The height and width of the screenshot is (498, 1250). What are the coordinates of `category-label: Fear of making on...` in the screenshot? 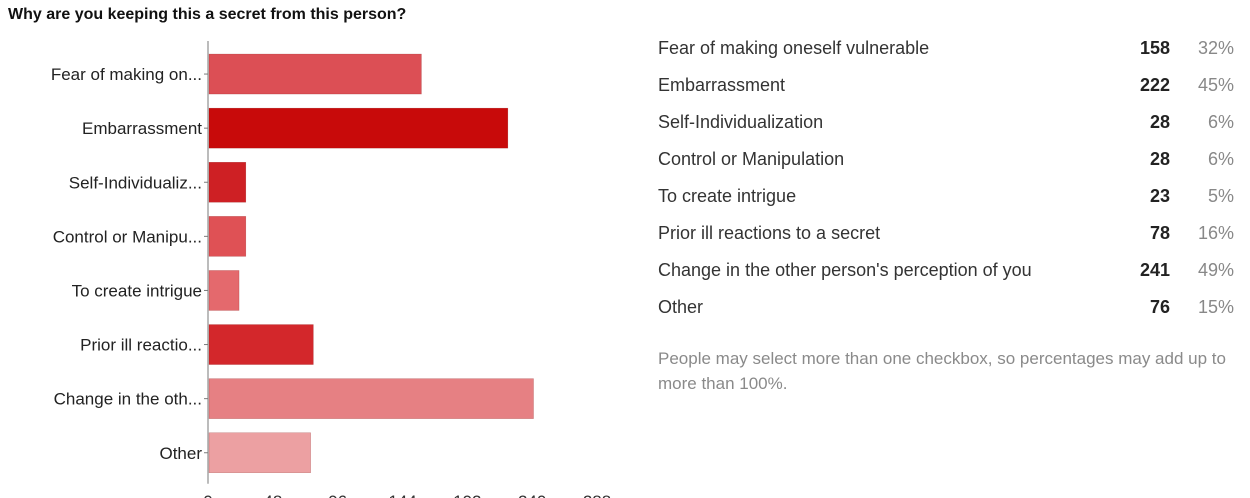 It's located at (126, 74).